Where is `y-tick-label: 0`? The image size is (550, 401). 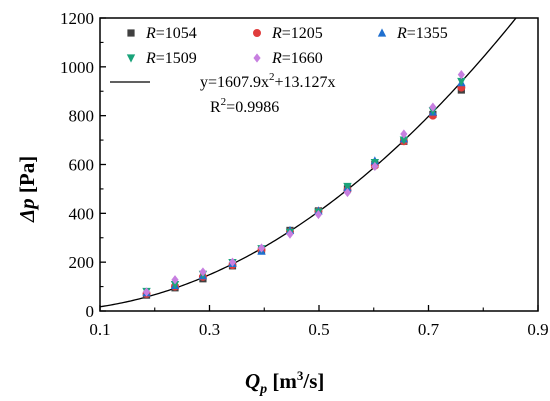
y-tick-label: 0 is located at coordinates (90, 311).